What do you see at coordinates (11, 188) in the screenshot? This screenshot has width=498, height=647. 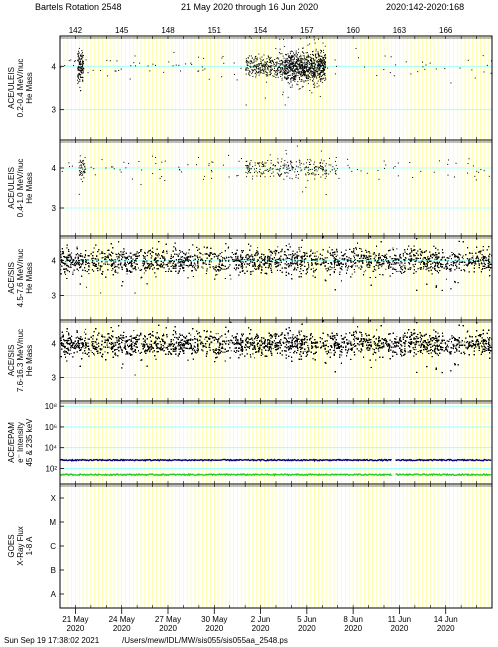 I see `ylabel-line: ACE/ULEIS` at bounding box center [11, 188].